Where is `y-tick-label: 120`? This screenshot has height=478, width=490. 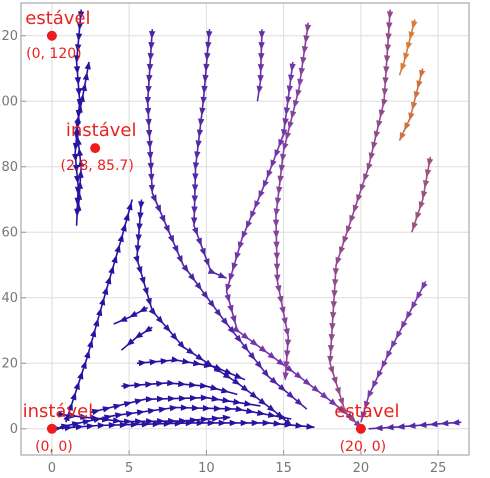 y-tick-label: 120 is located at coordinates (9, 36).